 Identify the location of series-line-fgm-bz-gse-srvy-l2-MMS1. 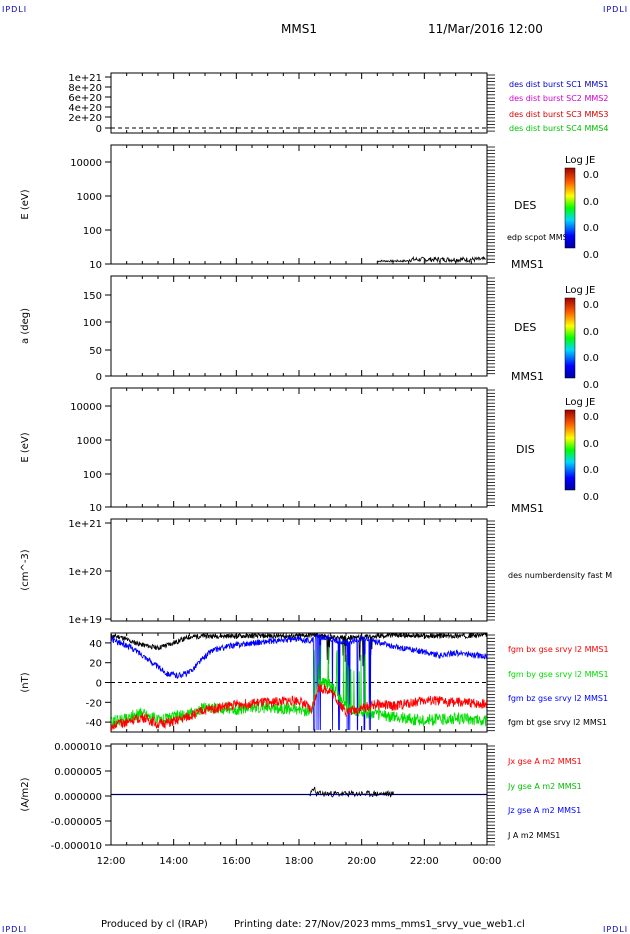
(299, 682).